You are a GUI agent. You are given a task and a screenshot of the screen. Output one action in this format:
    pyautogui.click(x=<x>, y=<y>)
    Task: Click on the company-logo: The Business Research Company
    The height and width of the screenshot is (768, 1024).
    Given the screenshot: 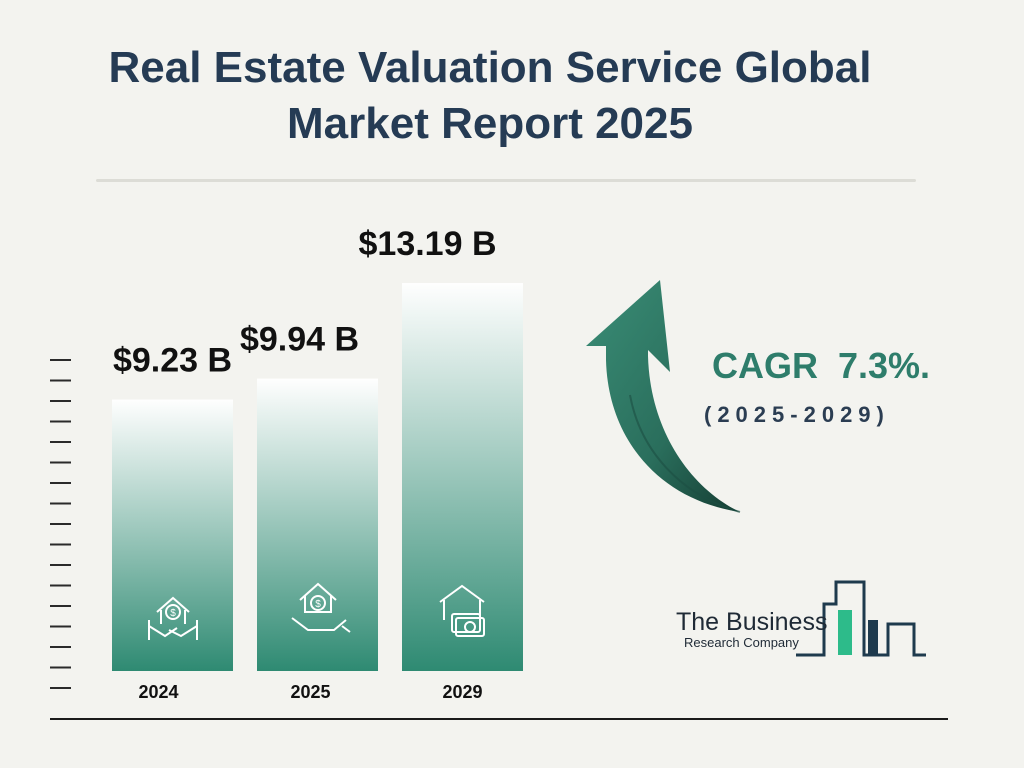 What is the action you would take?
    pyautogui.click(x=806, y=619)
    